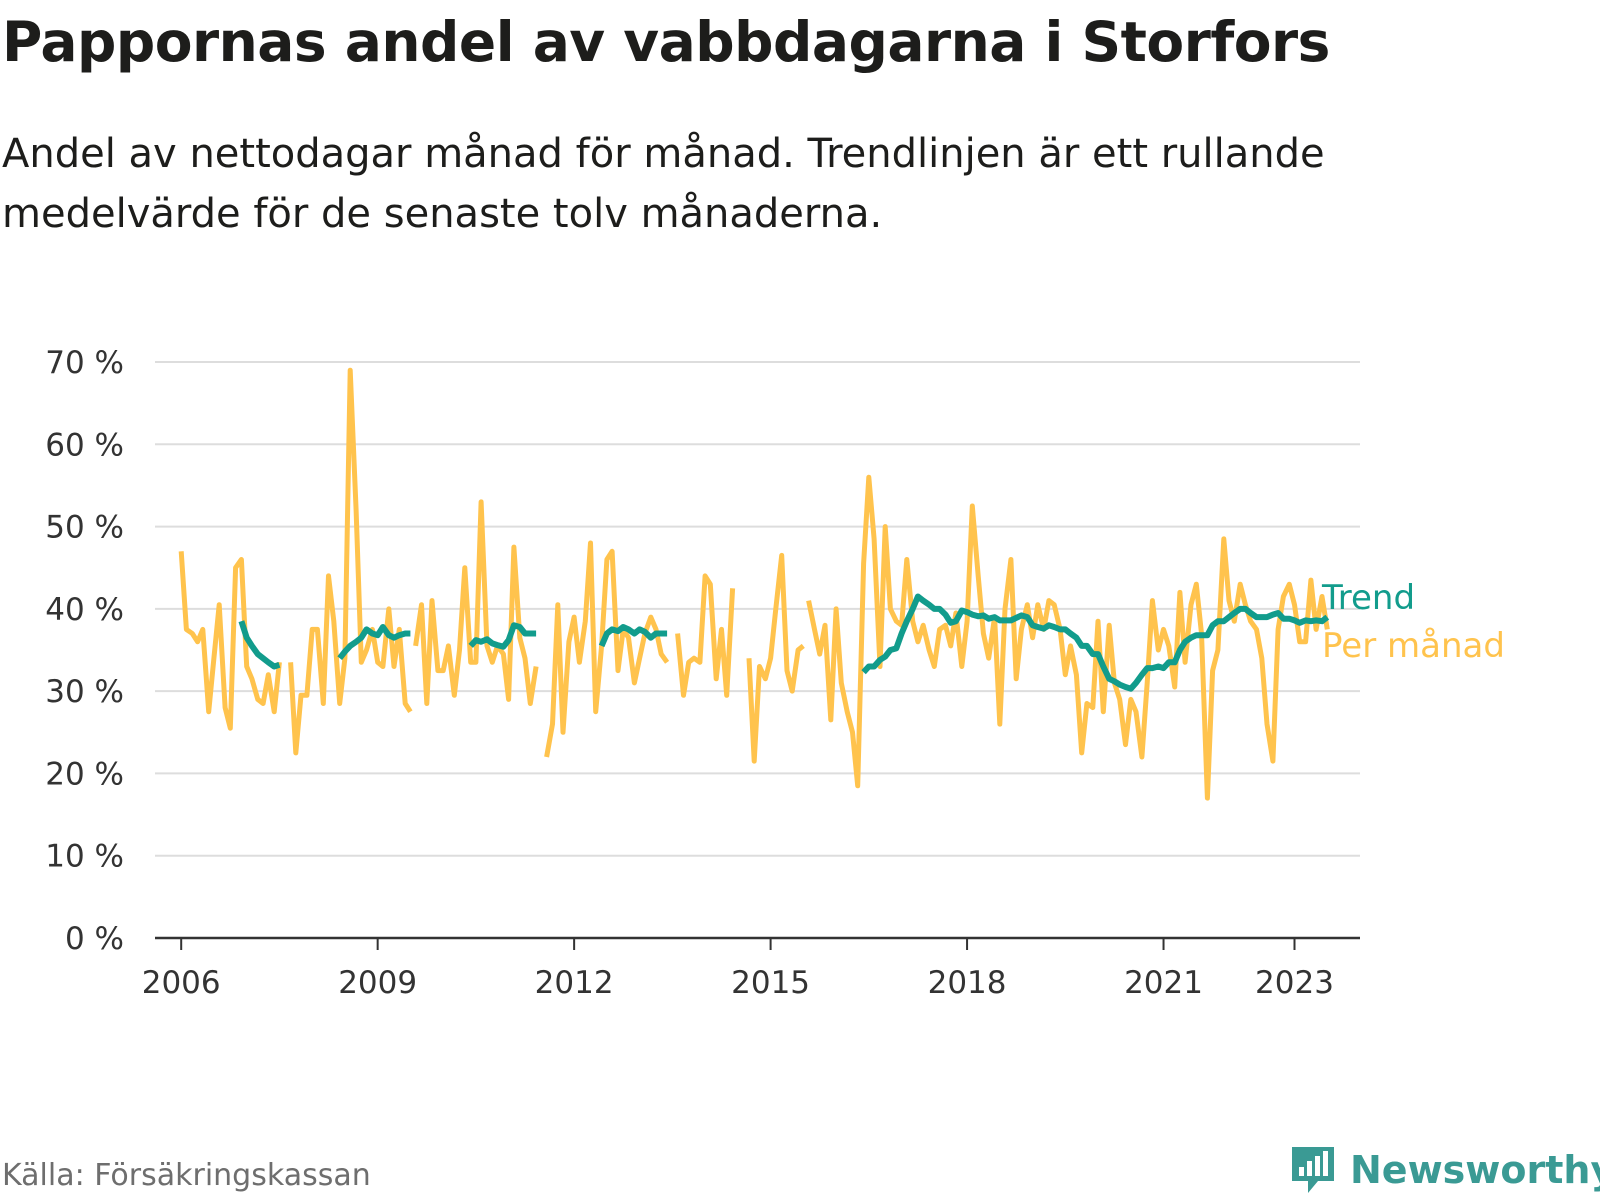  Describe the element at coordinates (1313, 1170) in the screenshot. I see `newsworthy-logo-icon` at that location.